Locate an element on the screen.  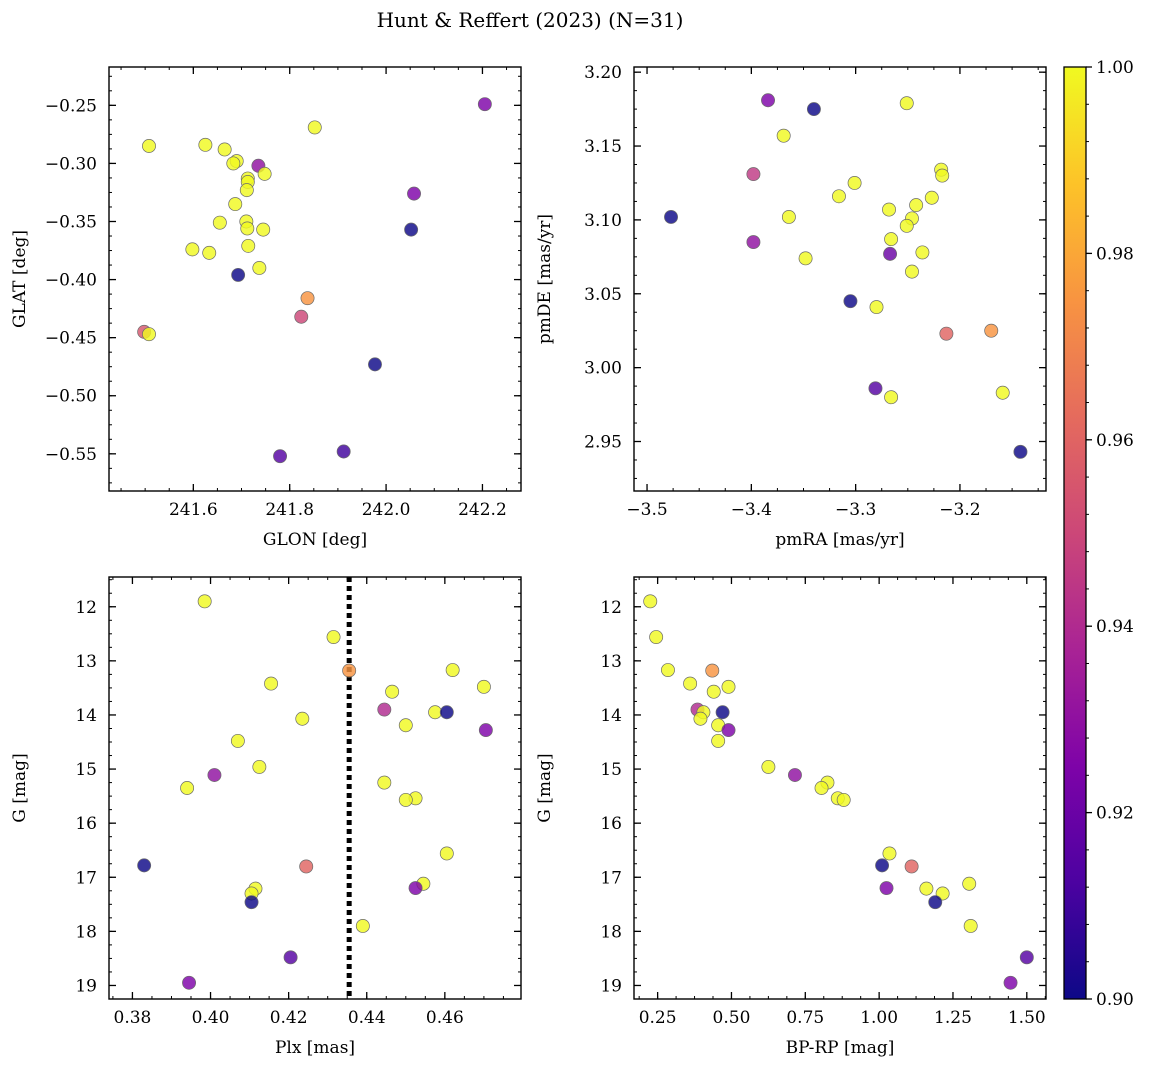
y-tick-label: 12 is located at coordinates (611, 608).